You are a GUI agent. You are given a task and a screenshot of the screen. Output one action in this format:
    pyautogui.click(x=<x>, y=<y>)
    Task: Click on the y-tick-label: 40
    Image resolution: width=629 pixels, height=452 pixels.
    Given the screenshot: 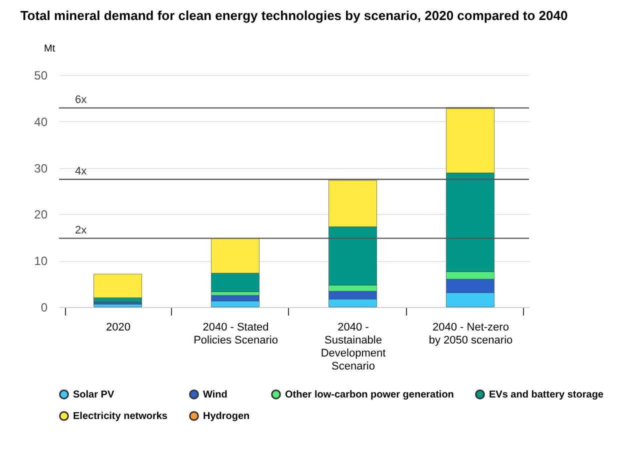 What is the action you would take?
    pyautogui.click(x=41, y=121)
    